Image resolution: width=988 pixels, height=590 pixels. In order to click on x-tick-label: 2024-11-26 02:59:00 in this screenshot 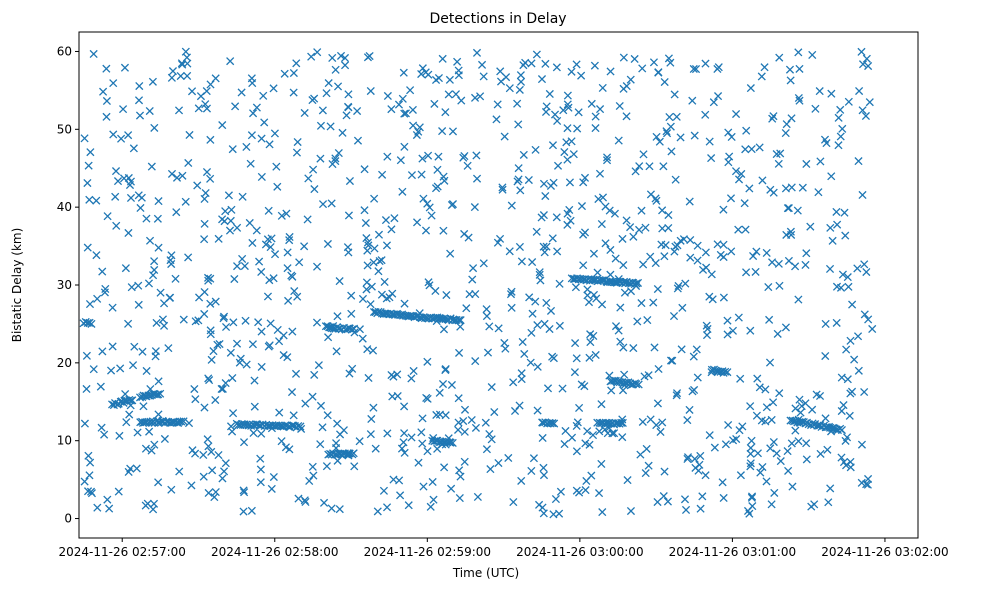, I will do `click(427, 552)`.